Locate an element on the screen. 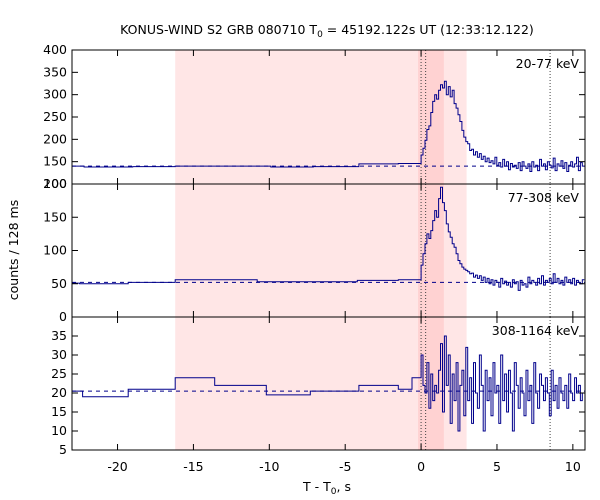  y-tick-label: 15 is located at coordinates (59, 411).